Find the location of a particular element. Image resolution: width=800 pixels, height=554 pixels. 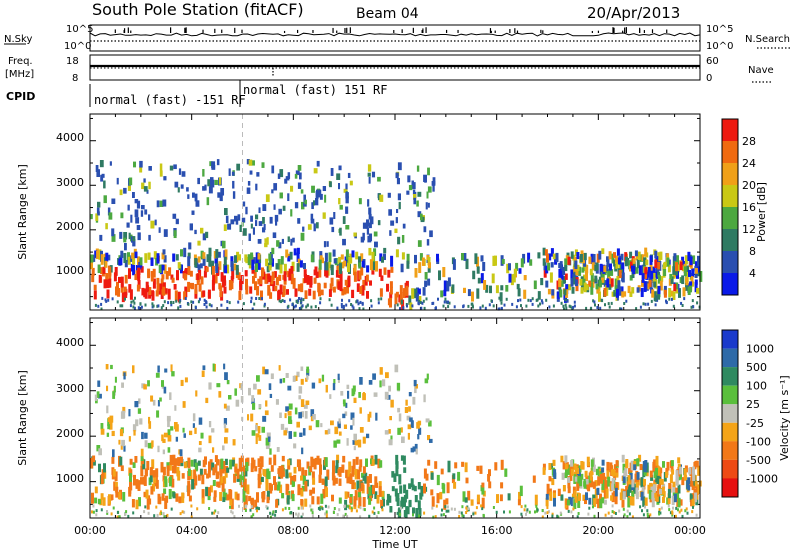

colorbar-tick: 16 is located at coordinates (749, 207).